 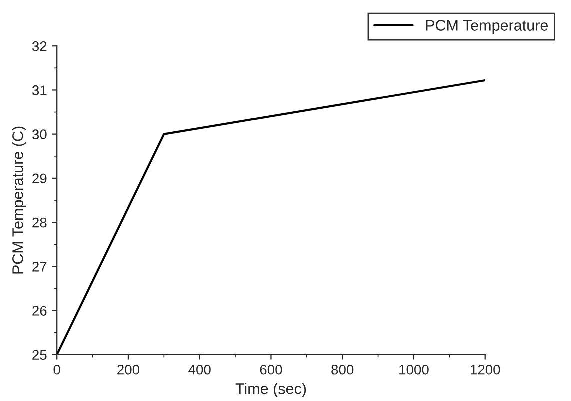 What do you see at coordinates (414, 369) in the screenshot?
I see `x-tick-label: 1000` at bounding box center [414, 369].